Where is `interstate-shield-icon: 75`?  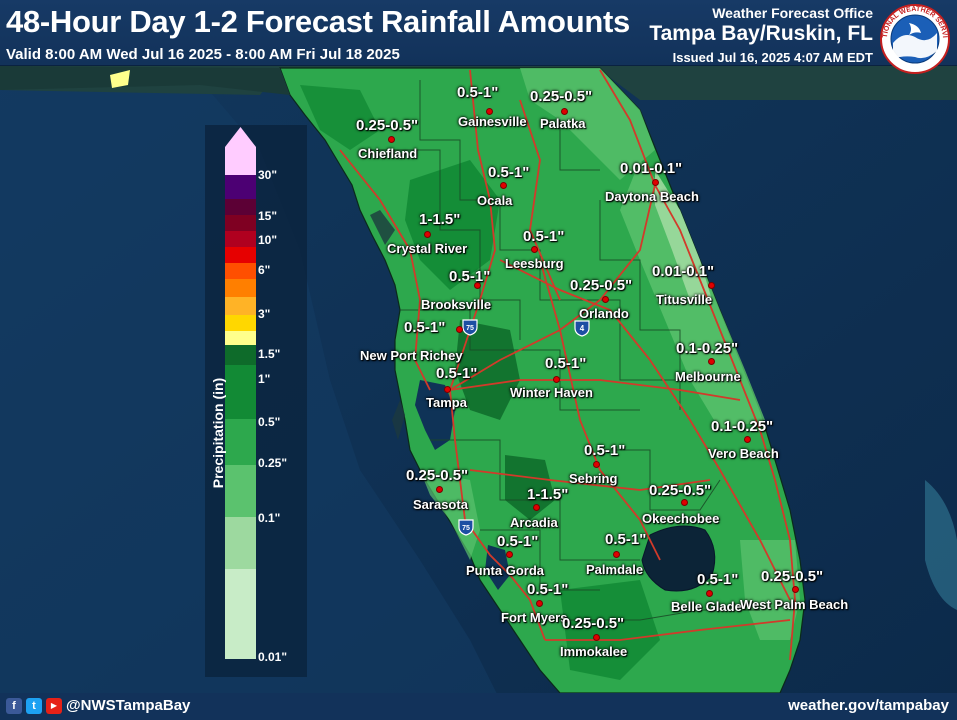 interstate-shield-icon: 75 is located at coordinates (466, 527).